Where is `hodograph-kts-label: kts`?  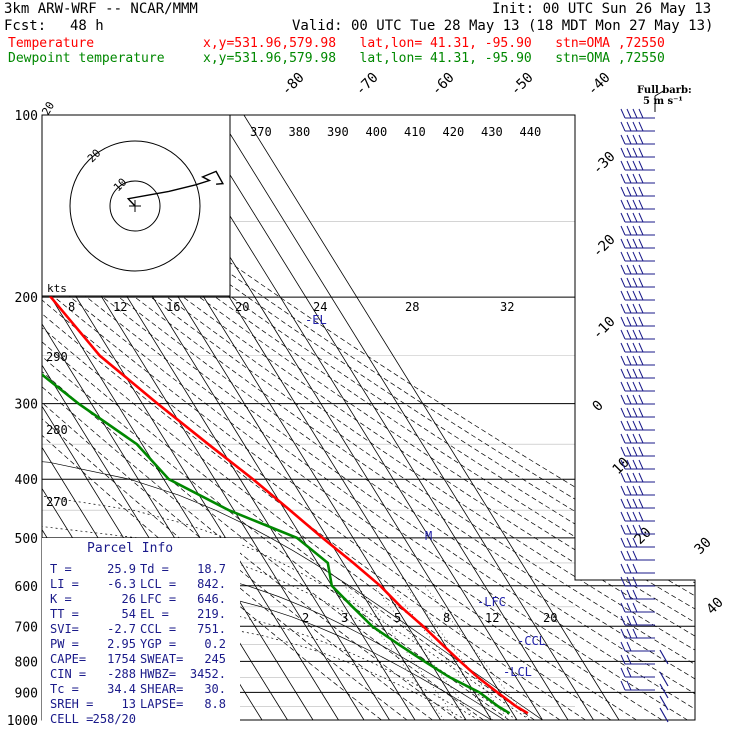
hodograph-kts-label: kts is located at coordinates (57, 288).